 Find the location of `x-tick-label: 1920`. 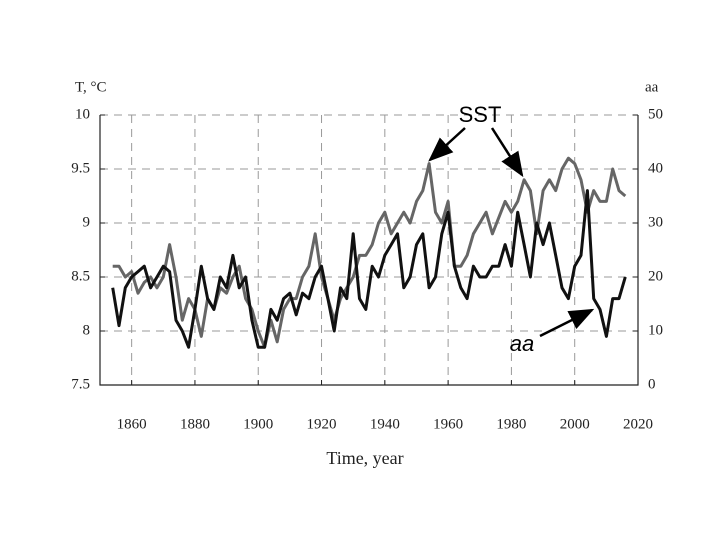

x-tick-label: 1920 is located at coordinates (322, 424).